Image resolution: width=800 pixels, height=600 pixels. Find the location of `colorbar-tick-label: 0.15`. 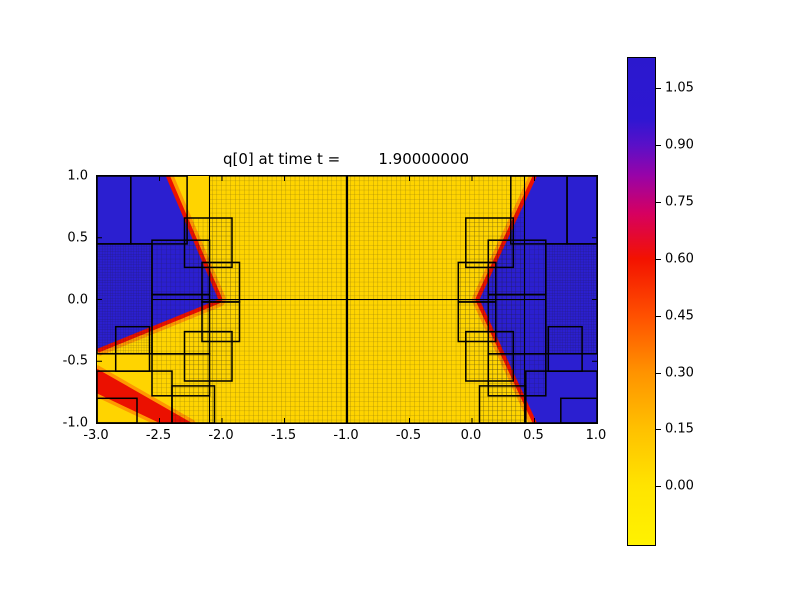

colorbar-tick-label: 0.15 is located at coordinates (679, 429).